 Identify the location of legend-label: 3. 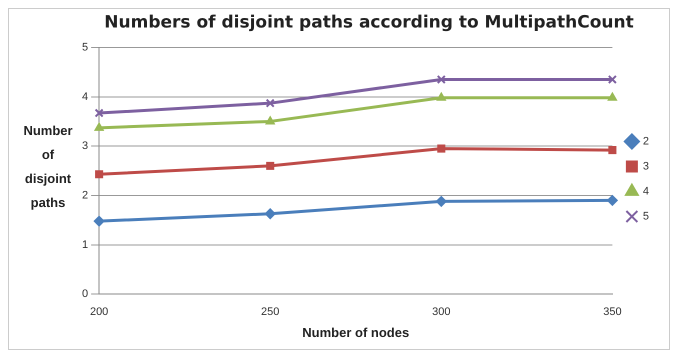
(646, 166).